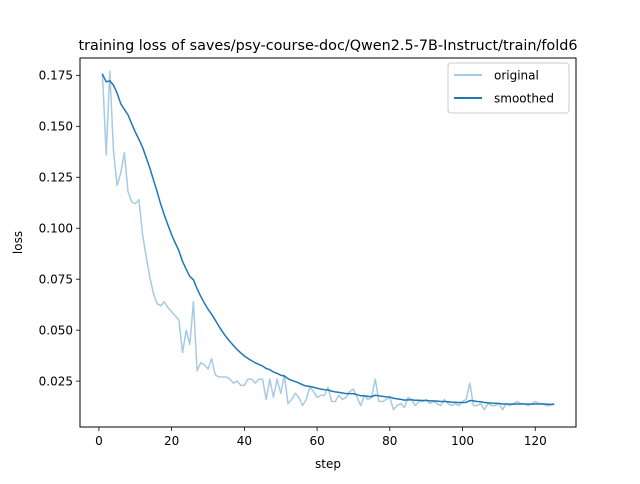  What do you see at coordinates (316, 441) in the screenshot?
I see `x-tick-label: 60` at bounding box center [316, 441].